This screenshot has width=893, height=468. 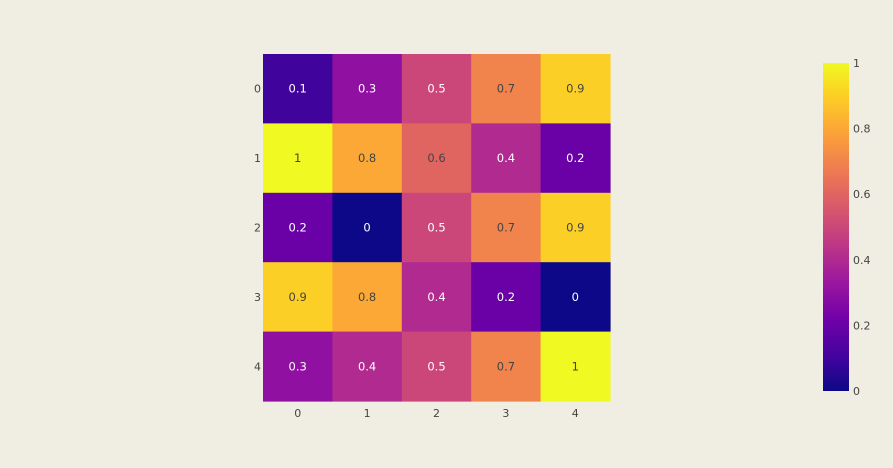 I want to click on y-tick-label: 1, so click(x=257, y=158).